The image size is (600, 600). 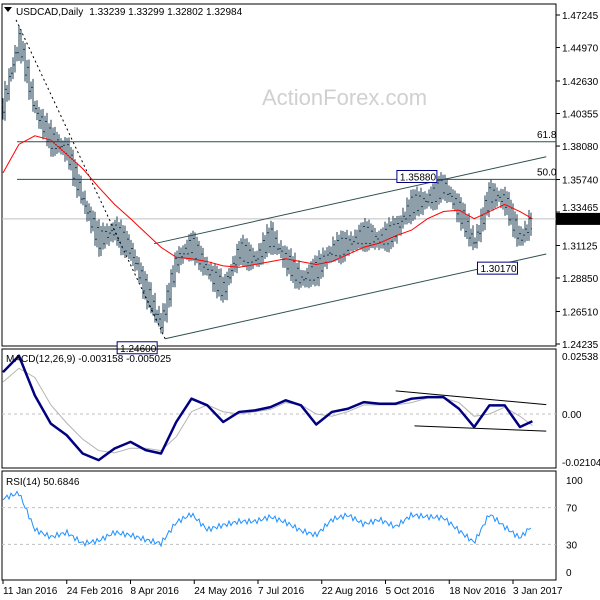 What do you see at coordinates (580, 279) in the screenshot?
I see `price-axis-label: 1.28850` at bounding box center [580, 279].